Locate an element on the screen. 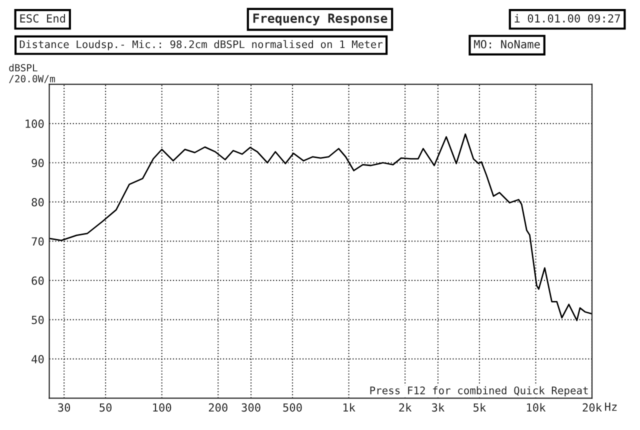  x-tick-label: 2k is located at coordinates (405, 407).